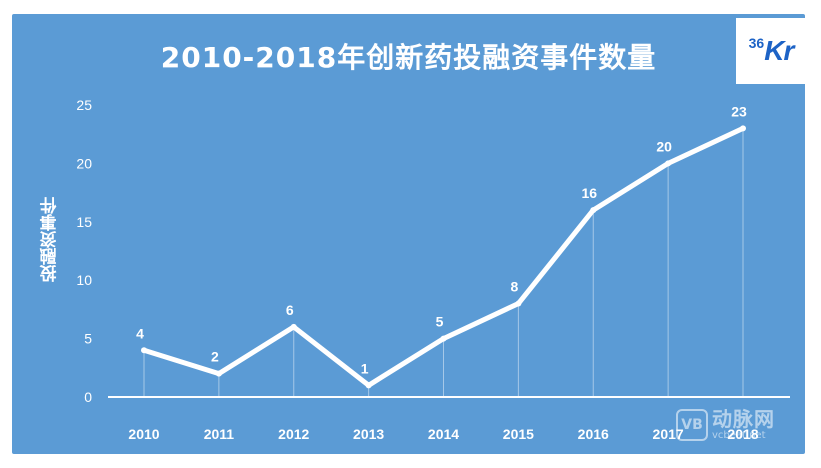  I want to click on chart-title: 2010-2018年创新药投融资事件数量, so click(408, 57).